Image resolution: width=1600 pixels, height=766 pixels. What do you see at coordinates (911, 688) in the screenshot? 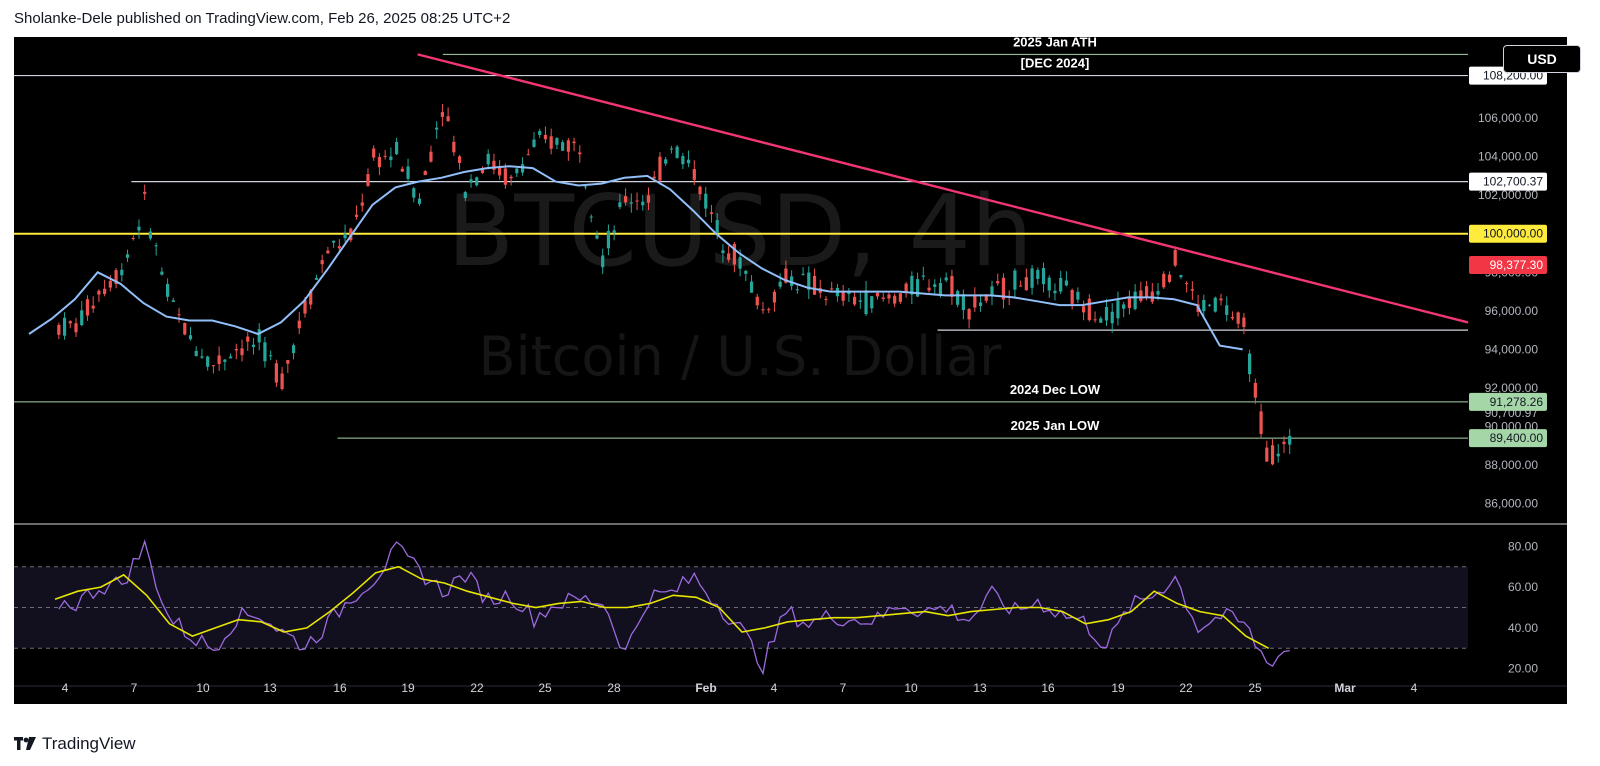
I see `time-tick-label: 10` at bounding box center [911, 688].